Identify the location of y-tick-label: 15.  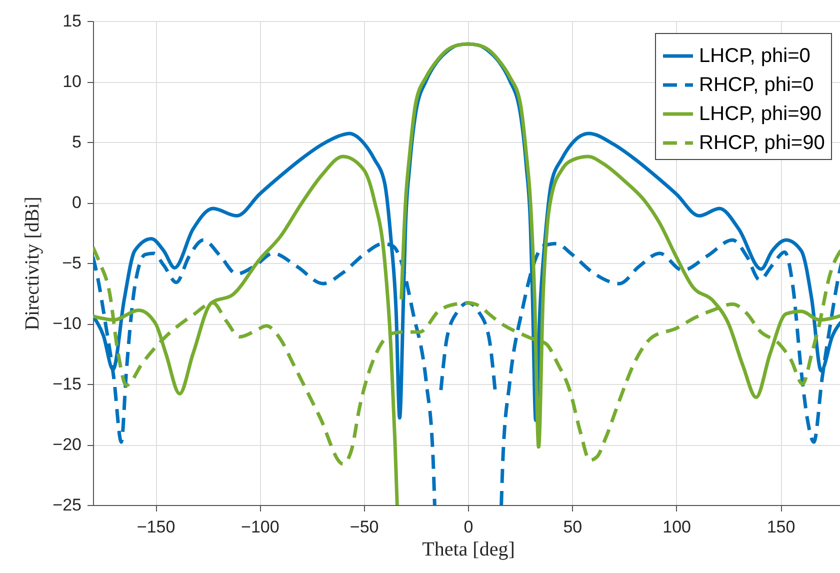
(72, 21).